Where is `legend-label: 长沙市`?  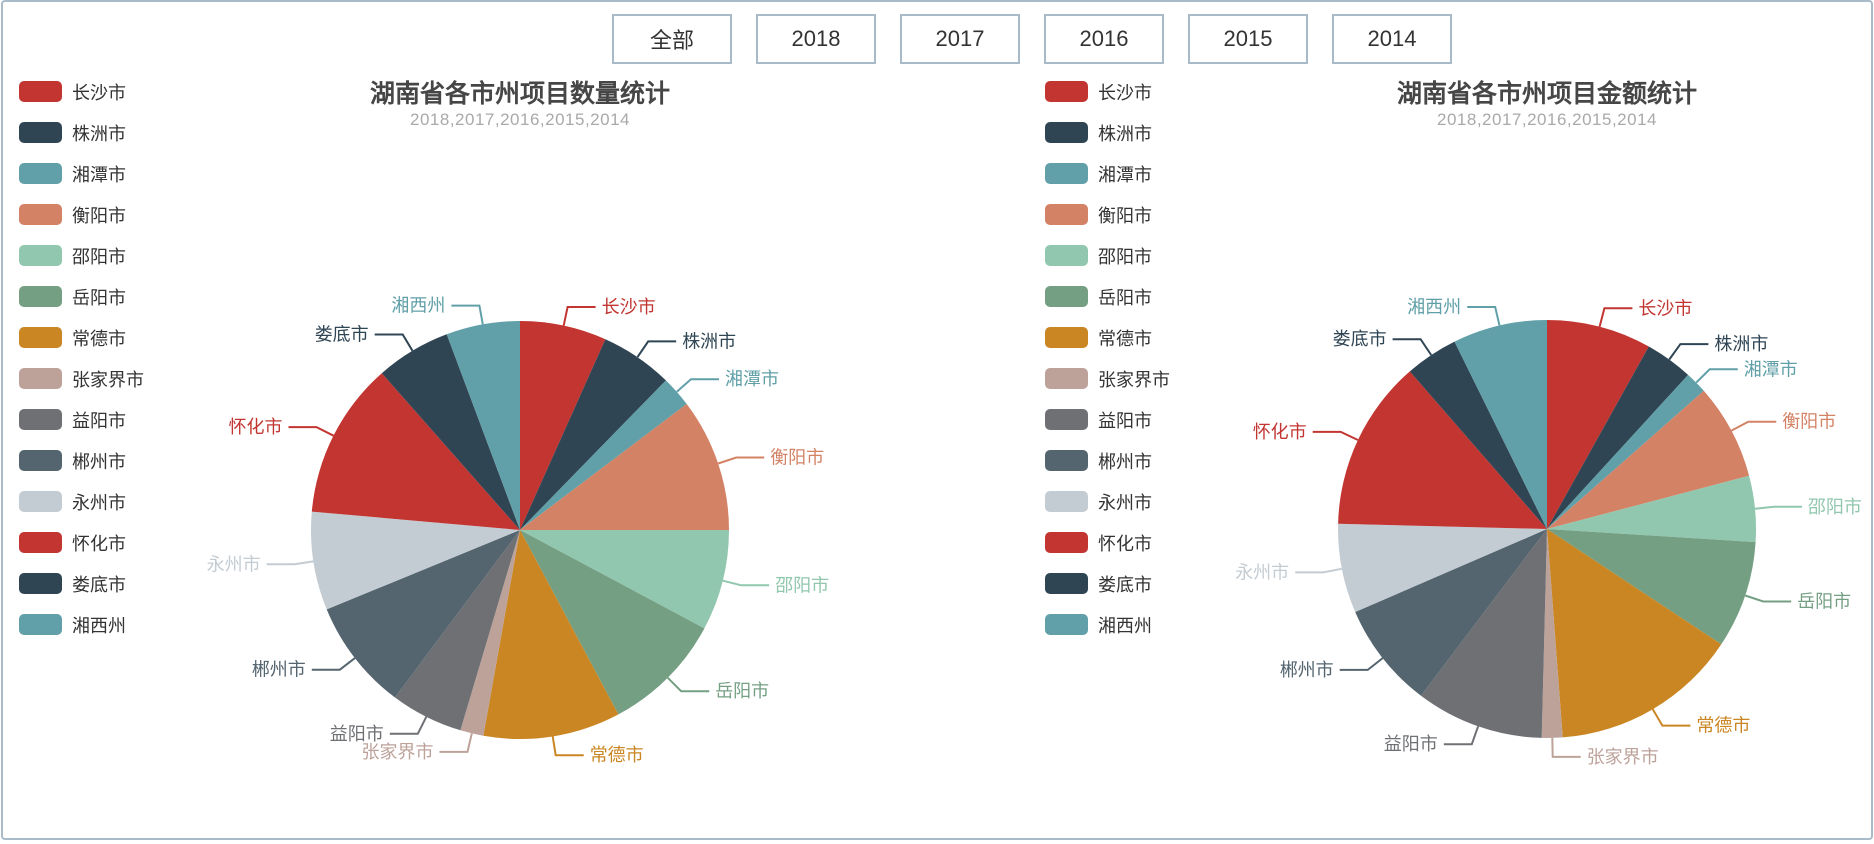
legend-label: 长沙市 is located at coordinates (1125, 92).